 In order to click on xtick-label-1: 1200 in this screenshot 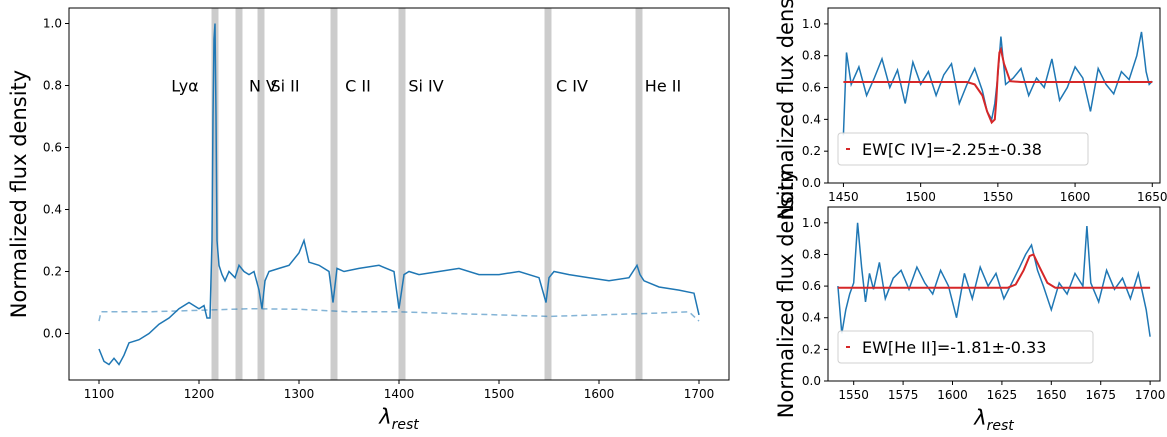, I will do `click(199, 394)`.